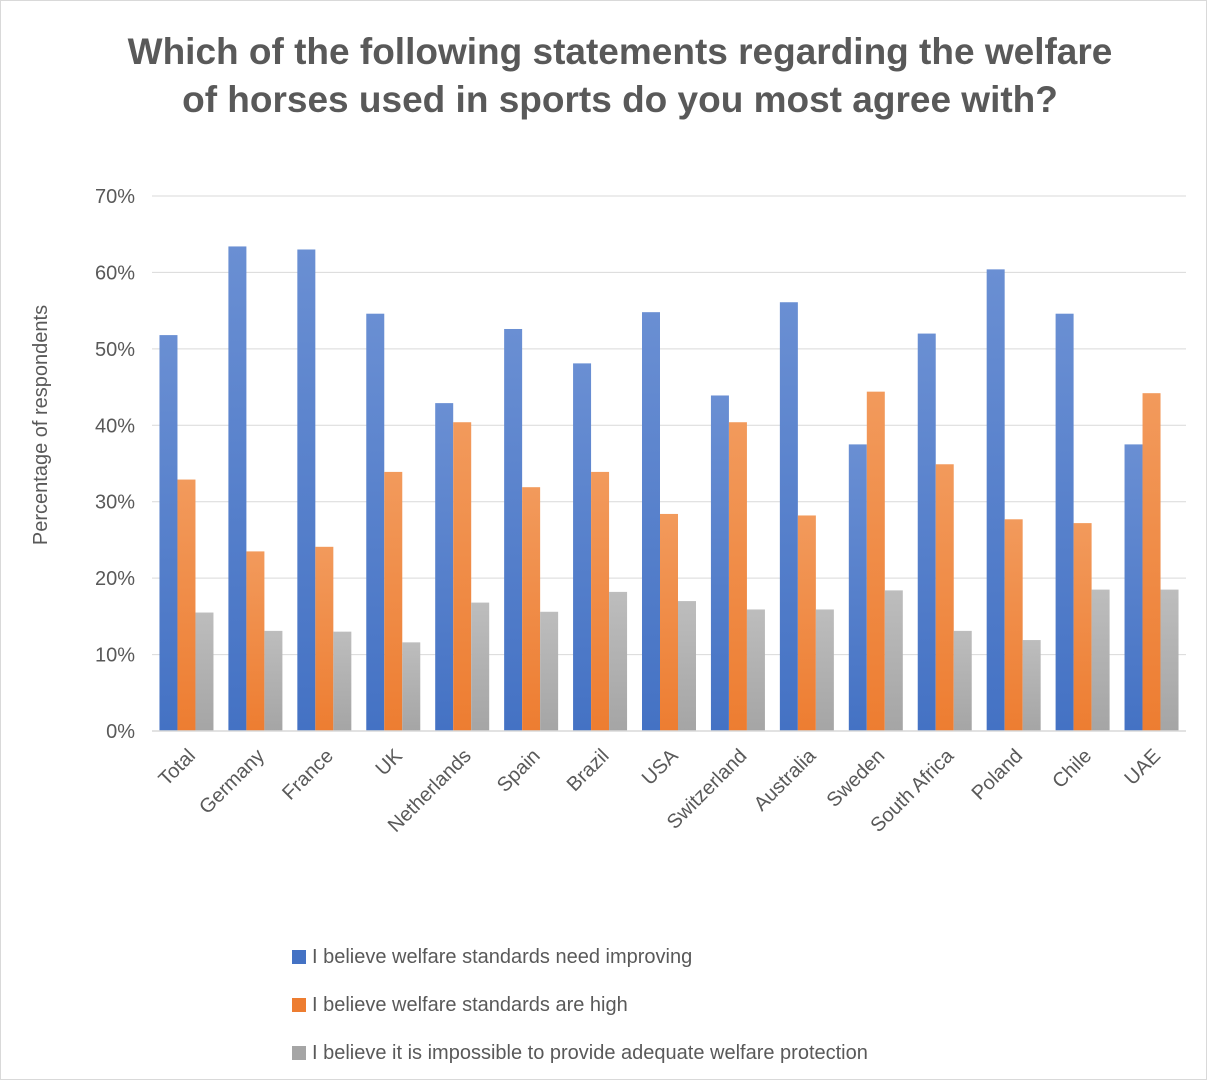 This screenshot has width=1207, height=1089. What do you see at coordinates (115, 464) in the screenshot?
I see `y-axis: 0% 10% 20% 30% 40% 50% 60% 70%` at bounding box center [115, 464].